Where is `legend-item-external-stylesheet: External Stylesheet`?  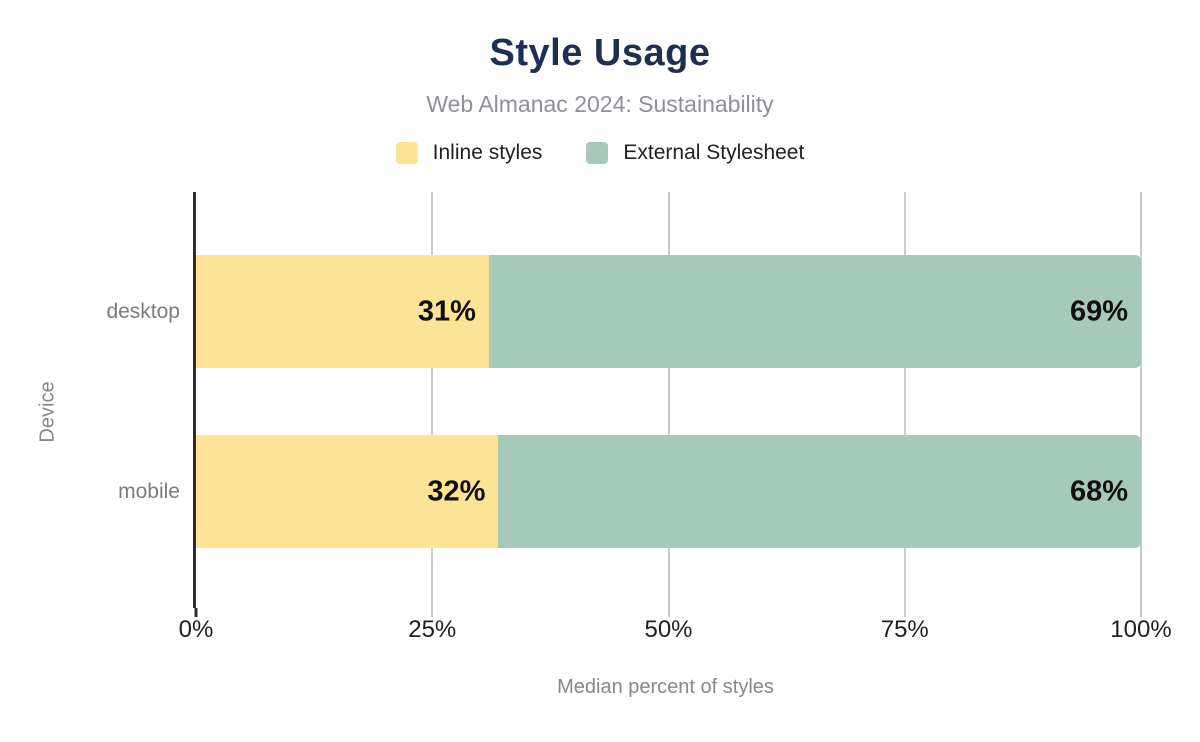 legend-item-external-stylesheet: External Stylesheet is located at coordinates (695, 153).